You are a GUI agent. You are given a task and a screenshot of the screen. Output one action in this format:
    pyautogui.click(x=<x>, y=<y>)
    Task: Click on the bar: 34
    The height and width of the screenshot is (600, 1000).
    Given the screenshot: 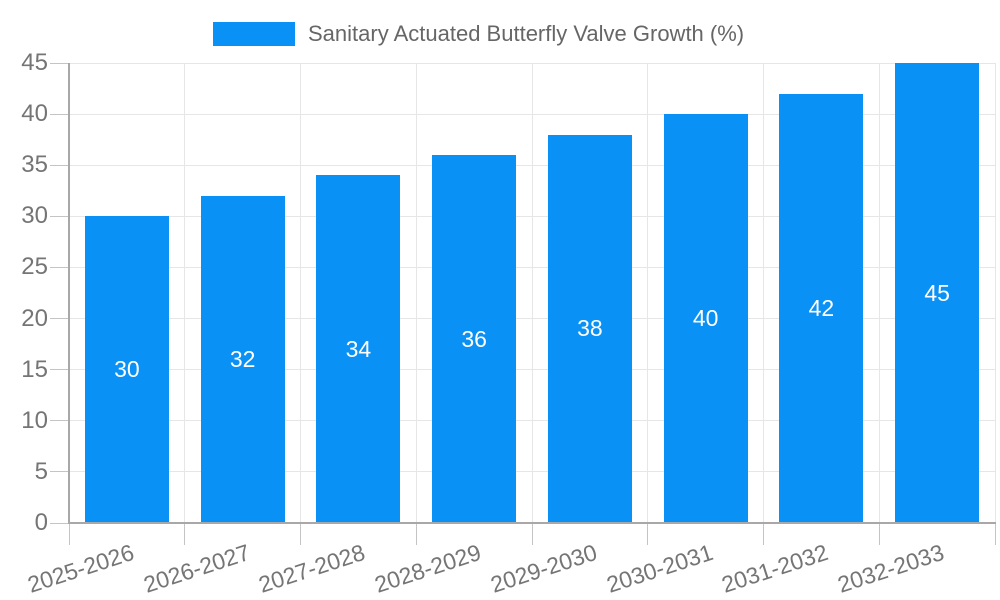 What is the action you would take?
    pyautogui.click(x=358, y=349)
    